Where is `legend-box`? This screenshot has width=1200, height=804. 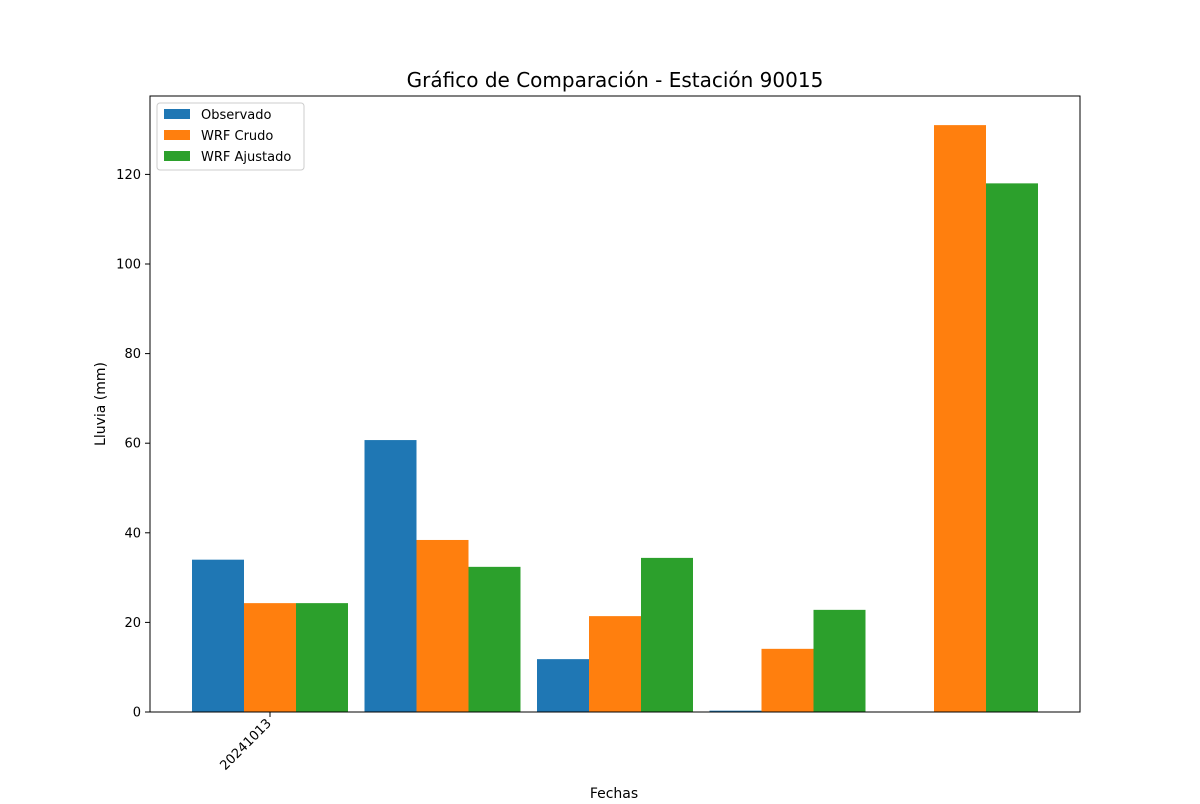
legend-box is located at coordinates (230, 136).